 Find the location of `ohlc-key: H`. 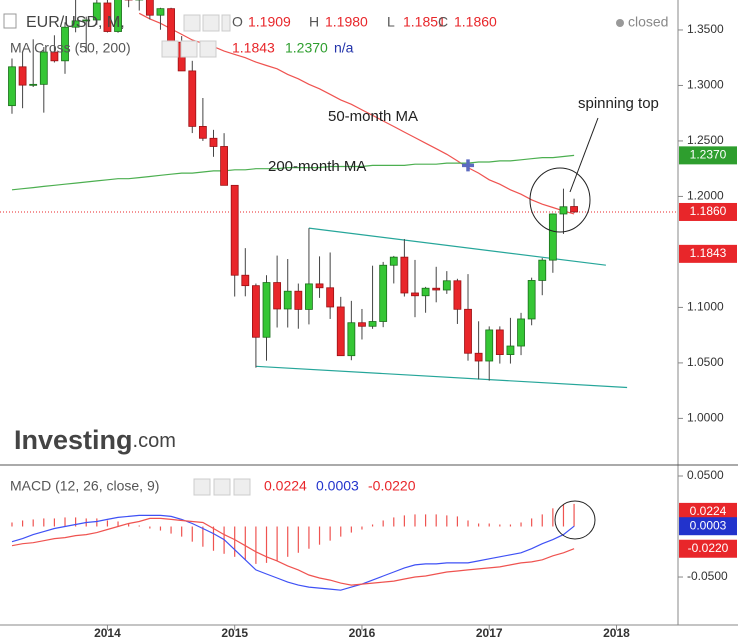

ohlc-key: H is located at coordinates (314, 22).